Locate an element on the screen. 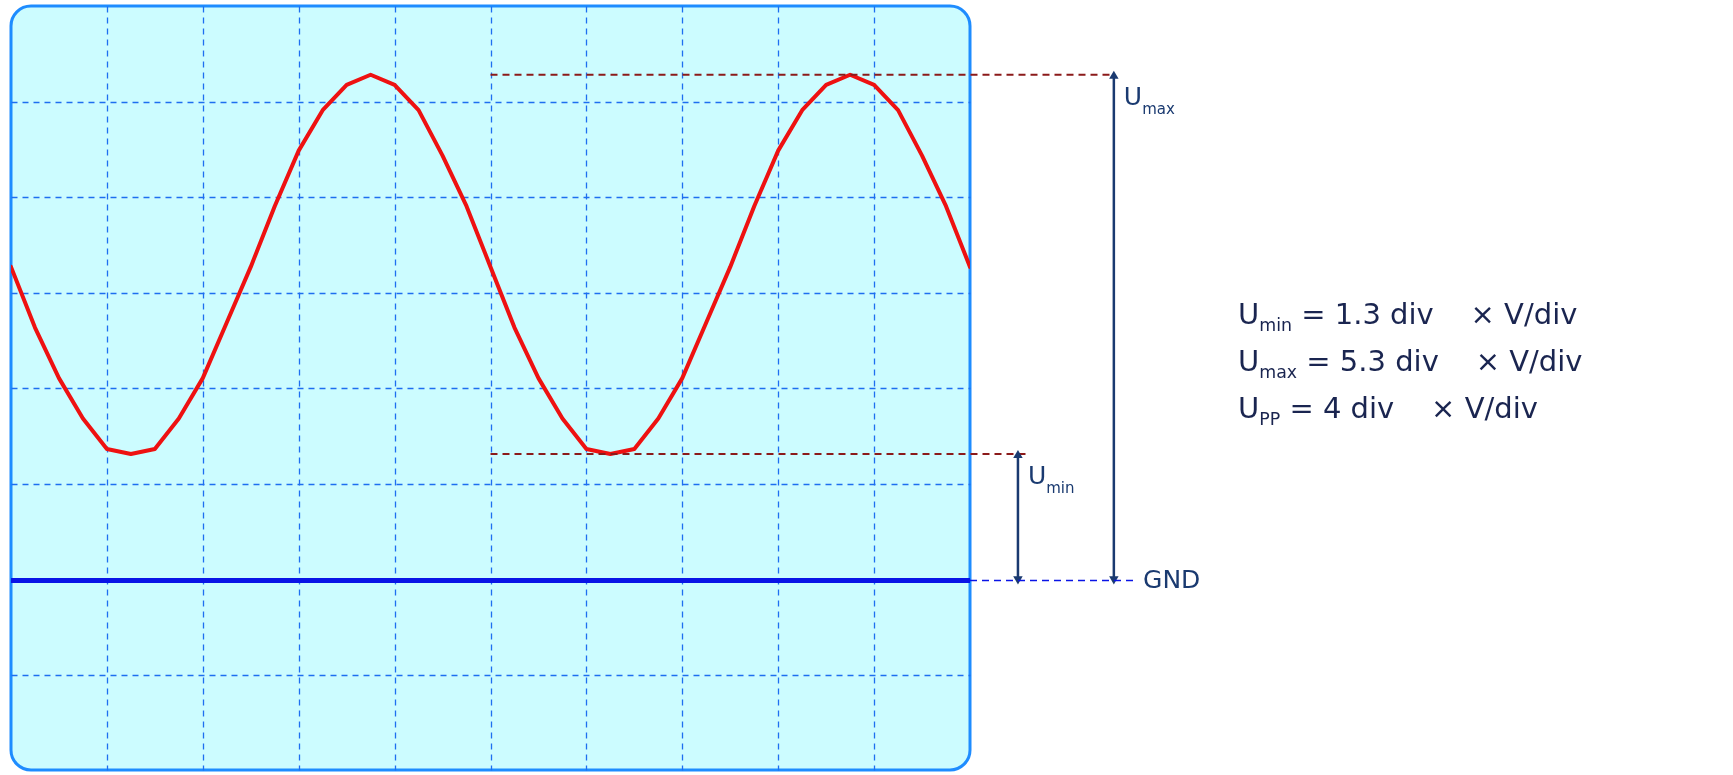 Image resolution: width=1733 pixels, height=775 pixels. text: U$_{min}$ = 1.3 div × V/div is located at coordinates (1408, 316).